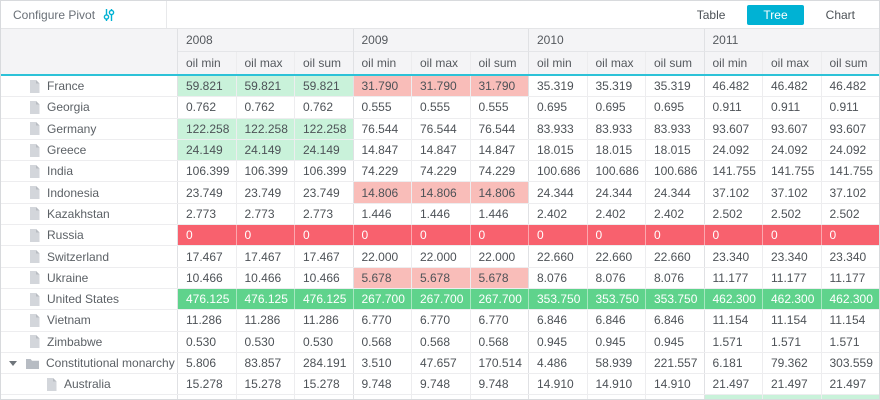 The image size is (880, 400). What do you see at coordinates (207, 107) in the screenshot?
I see `value-cell: 0.762` at bounding box center [207, 107].